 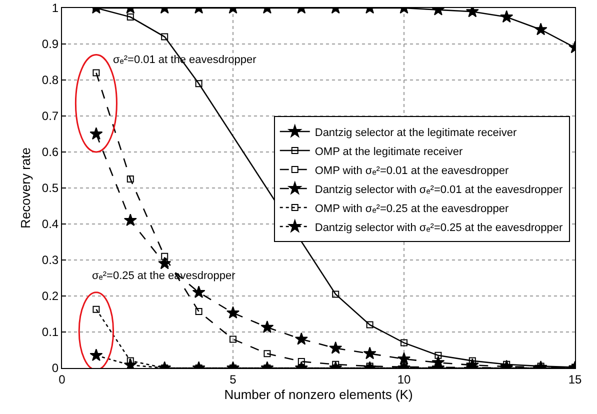 I want to click on y-tick-label: 0.2, so click(x=50, y=296).